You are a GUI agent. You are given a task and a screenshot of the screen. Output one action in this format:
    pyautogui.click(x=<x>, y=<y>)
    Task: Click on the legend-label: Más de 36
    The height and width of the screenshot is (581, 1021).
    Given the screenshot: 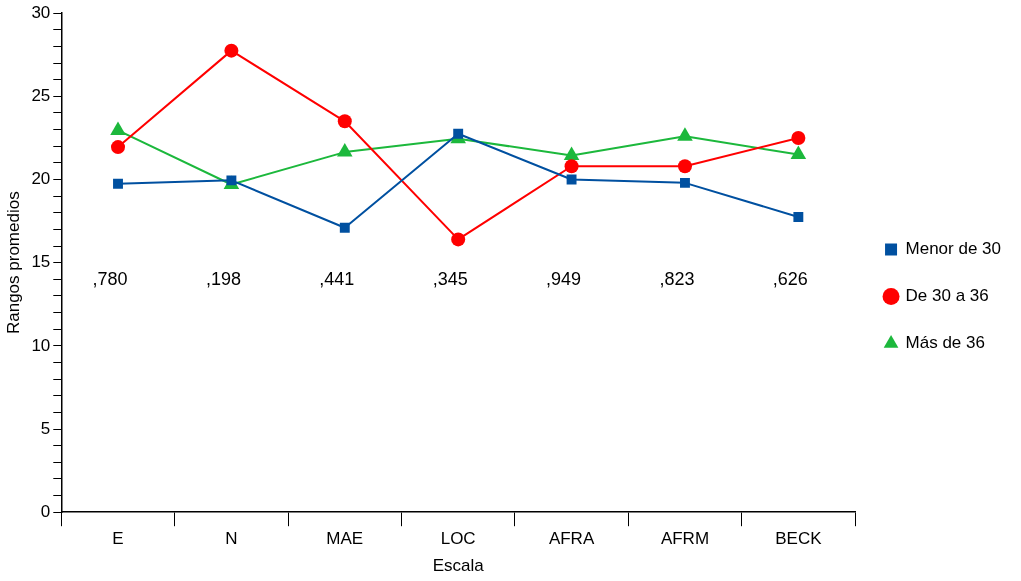 What is the action you would take?
    pyautogui.click(x=945, y=343)
    